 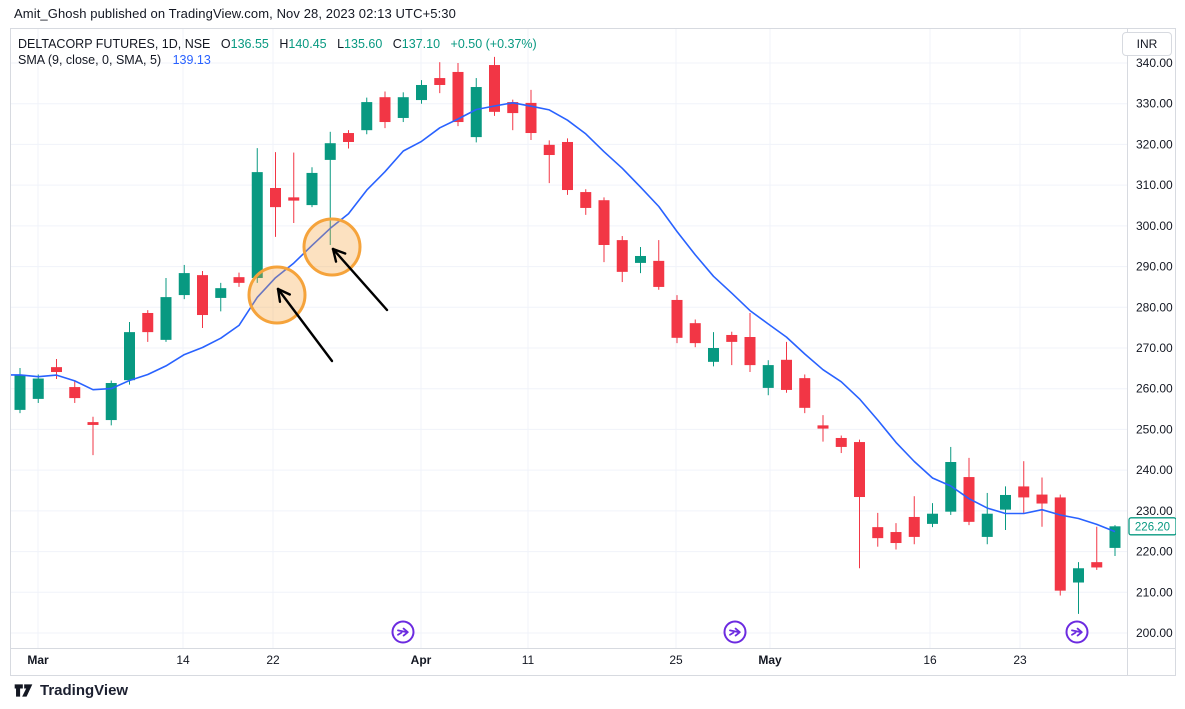 I want to click on publish-marker-arrow, so click(x=735, y=632).